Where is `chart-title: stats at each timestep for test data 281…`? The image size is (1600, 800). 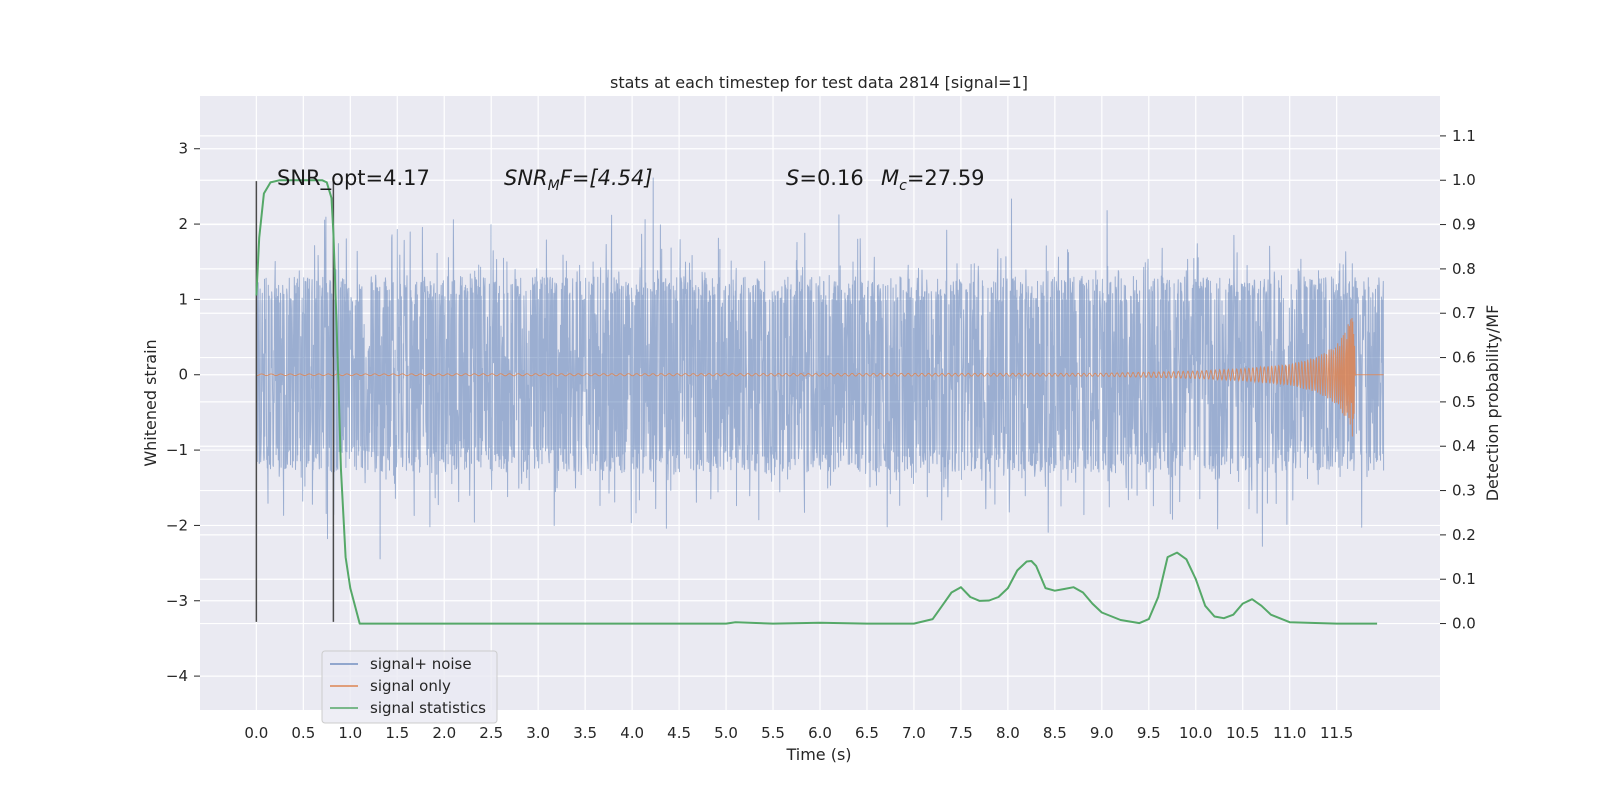 chart-title: stats at each timestep for test data 281… is located at coordinates (819, 82).